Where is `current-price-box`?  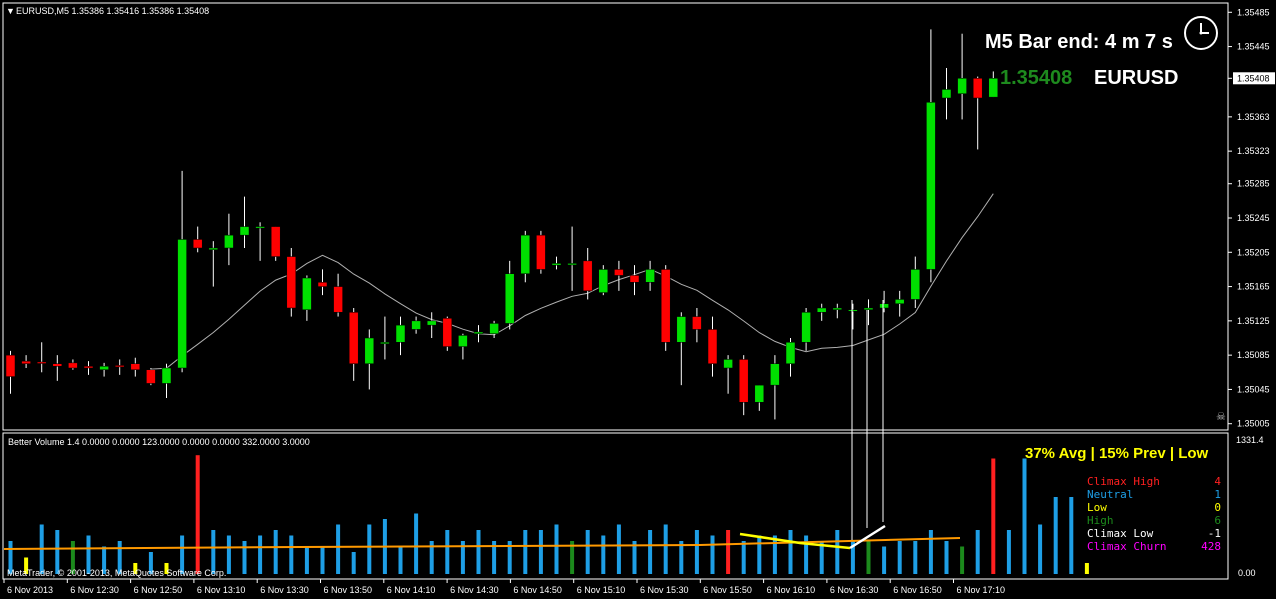 current-price-box is located at coordinates (1254, 78).